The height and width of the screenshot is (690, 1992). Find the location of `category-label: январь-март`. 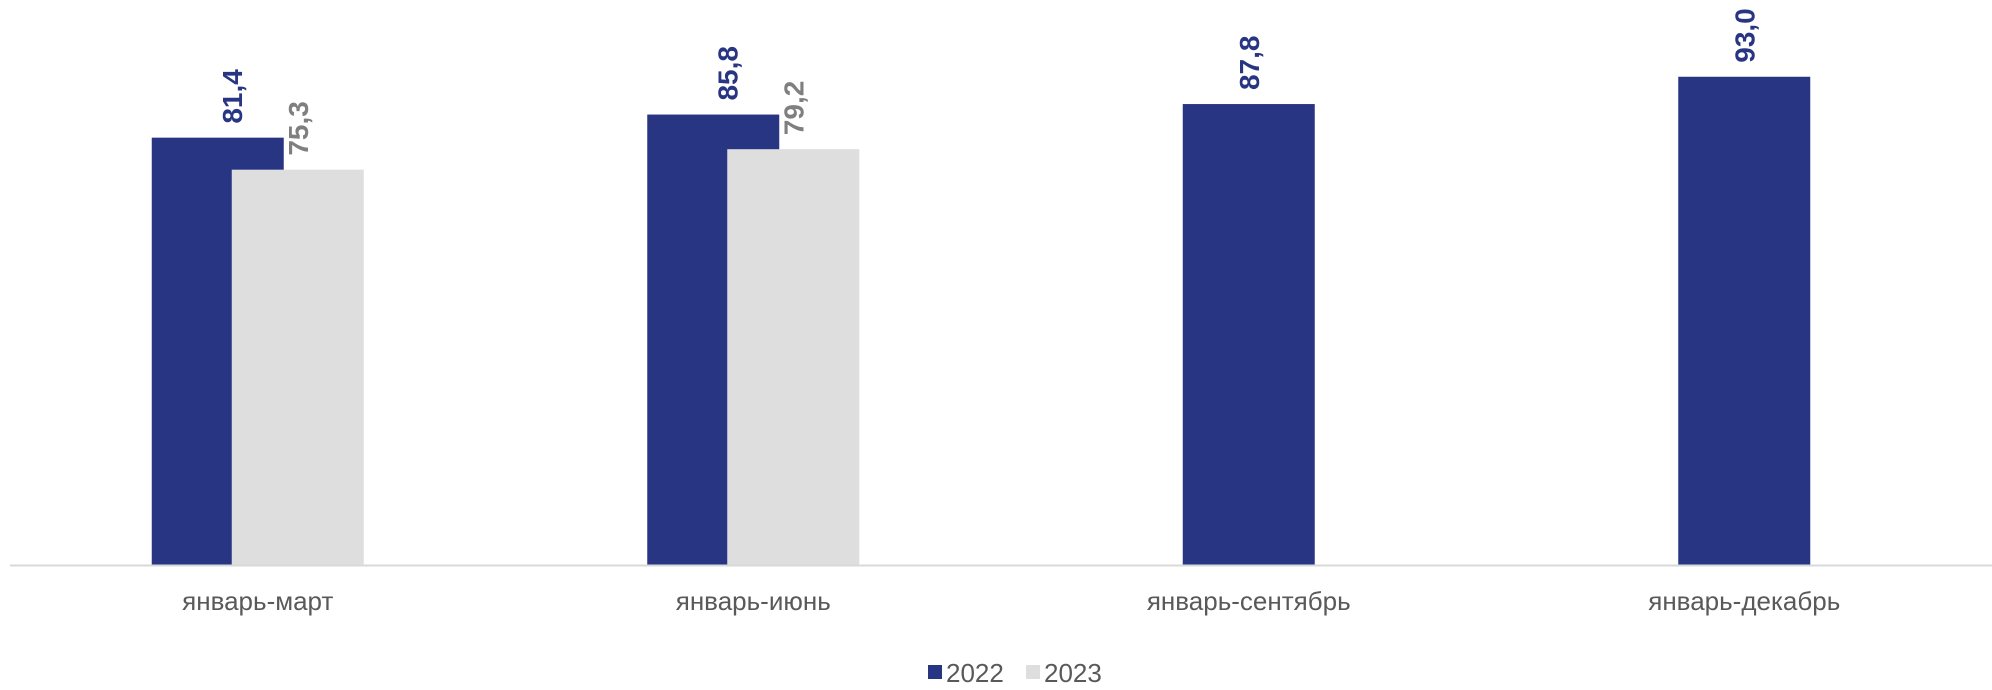

category-label: январь-март is located at coordinates (257, 601).